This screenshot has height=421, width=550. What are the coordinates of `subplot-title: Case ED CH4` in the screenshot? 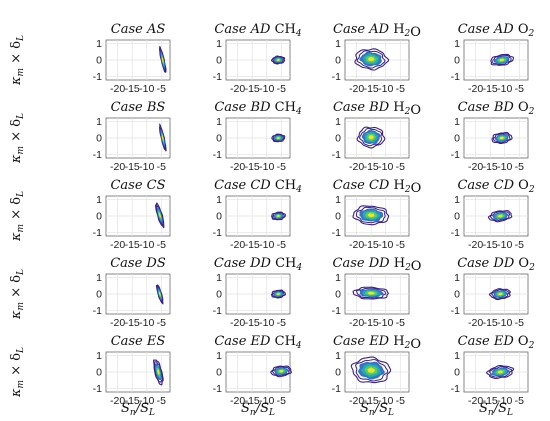 It's located at (258, 342).